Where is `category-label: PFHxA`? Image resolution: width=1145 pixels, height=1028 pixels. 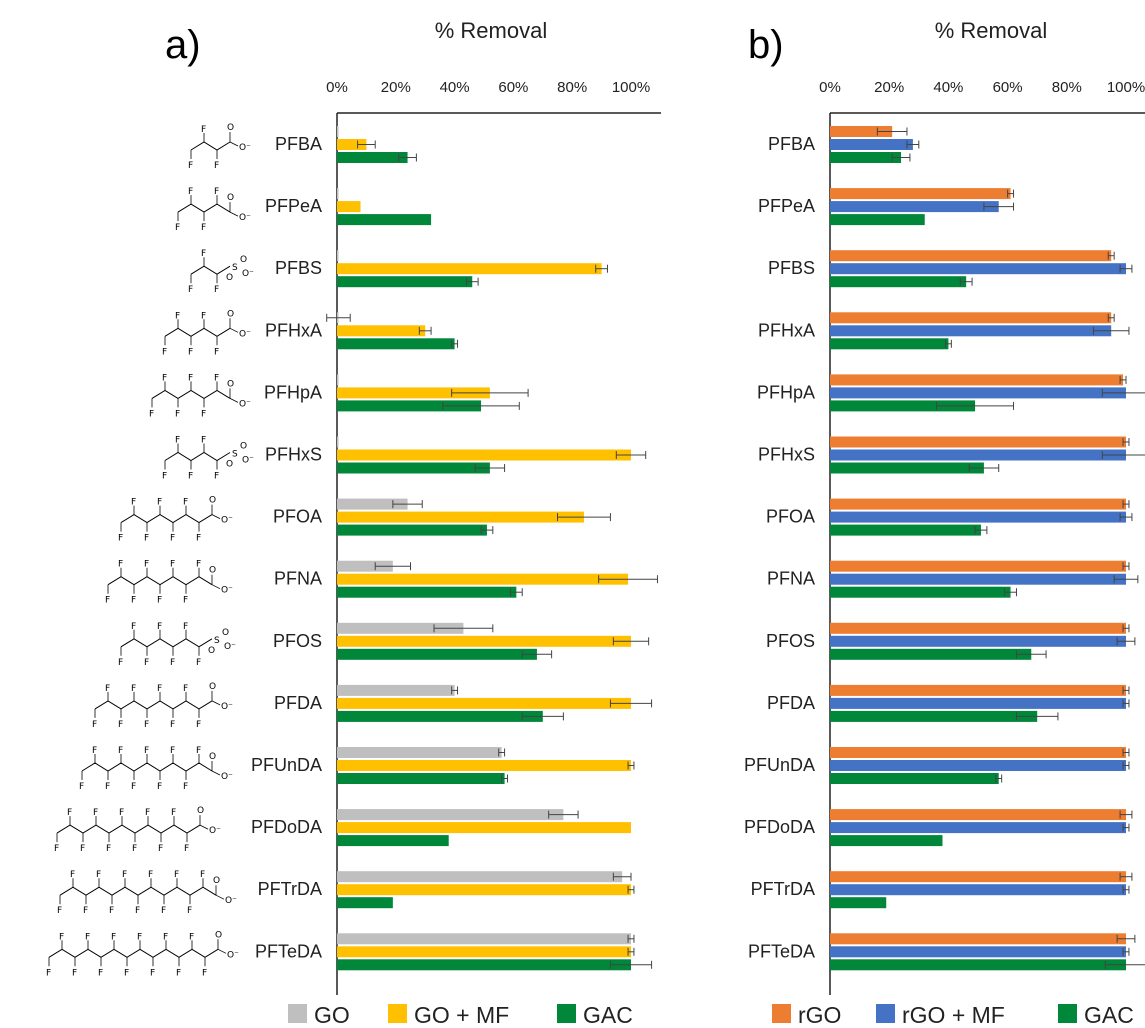 category-label: PFHxA is located at coordinates (786, 330).